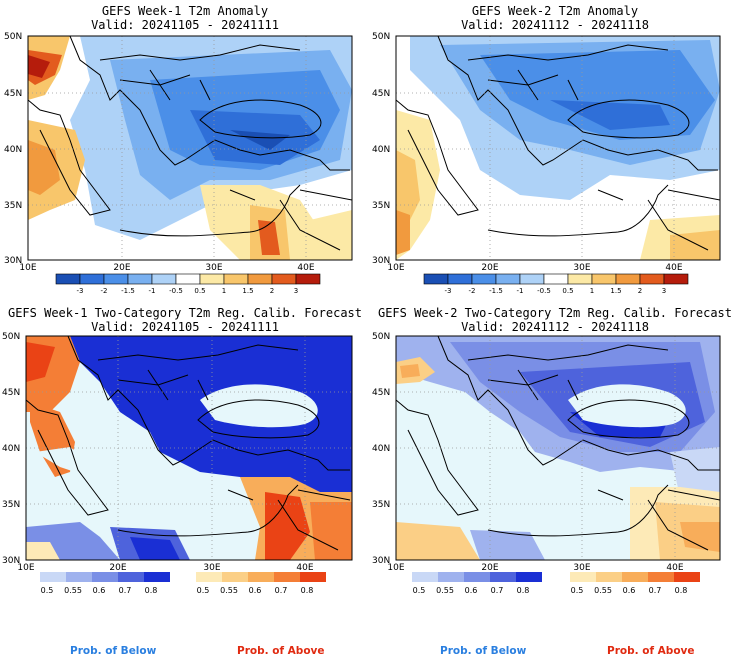  Describe the element at coordinates (113, 651) in the screenshot. I see `prob-below-label: Prob. of Below` at that location.